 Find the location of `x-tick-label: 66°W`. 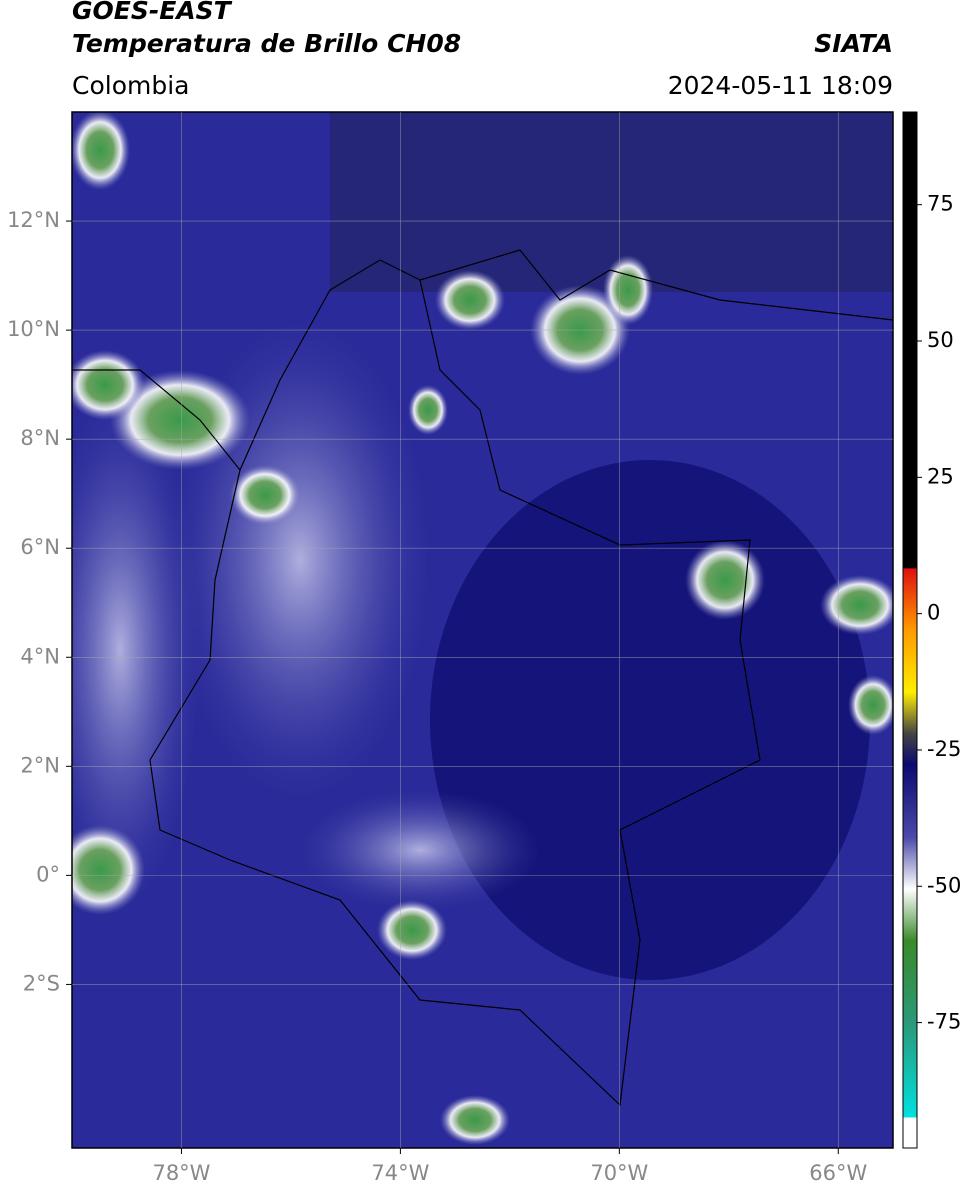

x-tick-label: 66°W is located at coordinates (838, 1173).